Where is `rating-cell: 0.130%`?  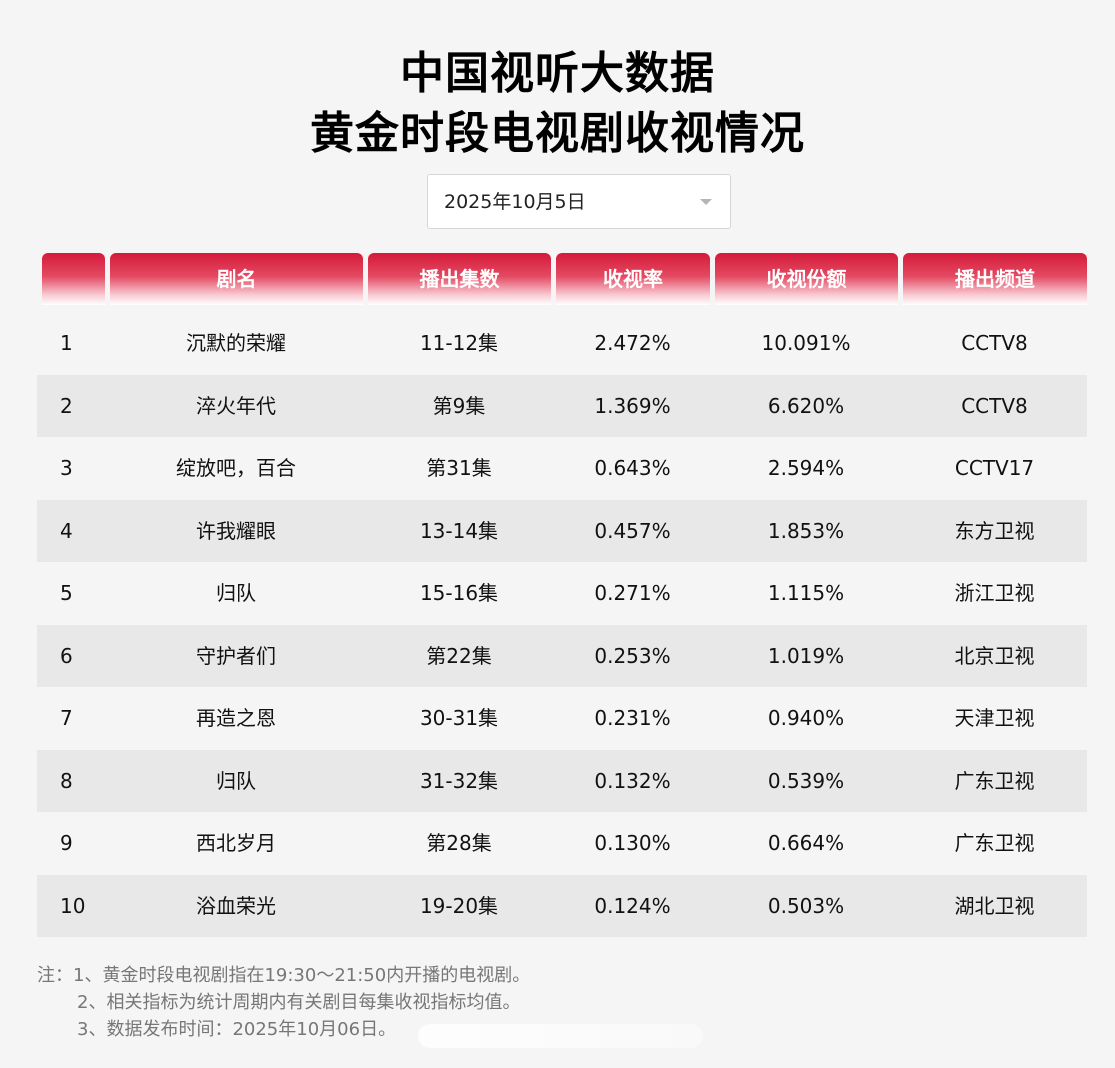 rating-cell: 0.130% is located at coordinates (632, 843).